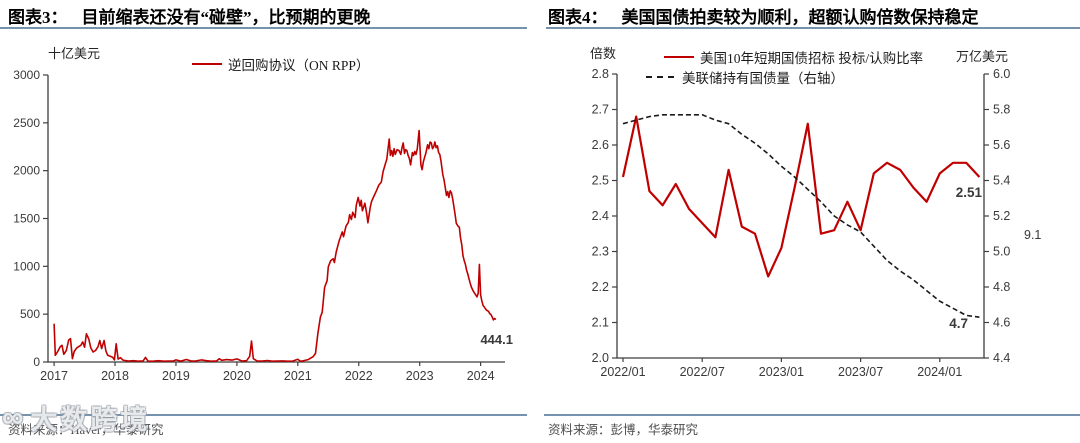  I want to click on svg-text: 2.7, so click(600, 110).